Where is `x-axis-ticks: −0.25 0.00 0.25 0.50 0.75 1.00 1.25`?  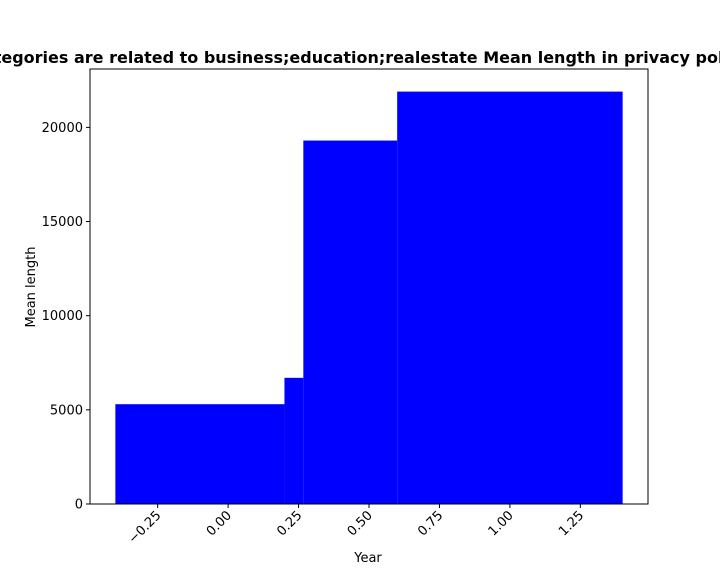 x-axis-ticks: −0.25 0.00 0.25 0.50 0.75 1.00 1.25 is located at coordinates (356, 525).